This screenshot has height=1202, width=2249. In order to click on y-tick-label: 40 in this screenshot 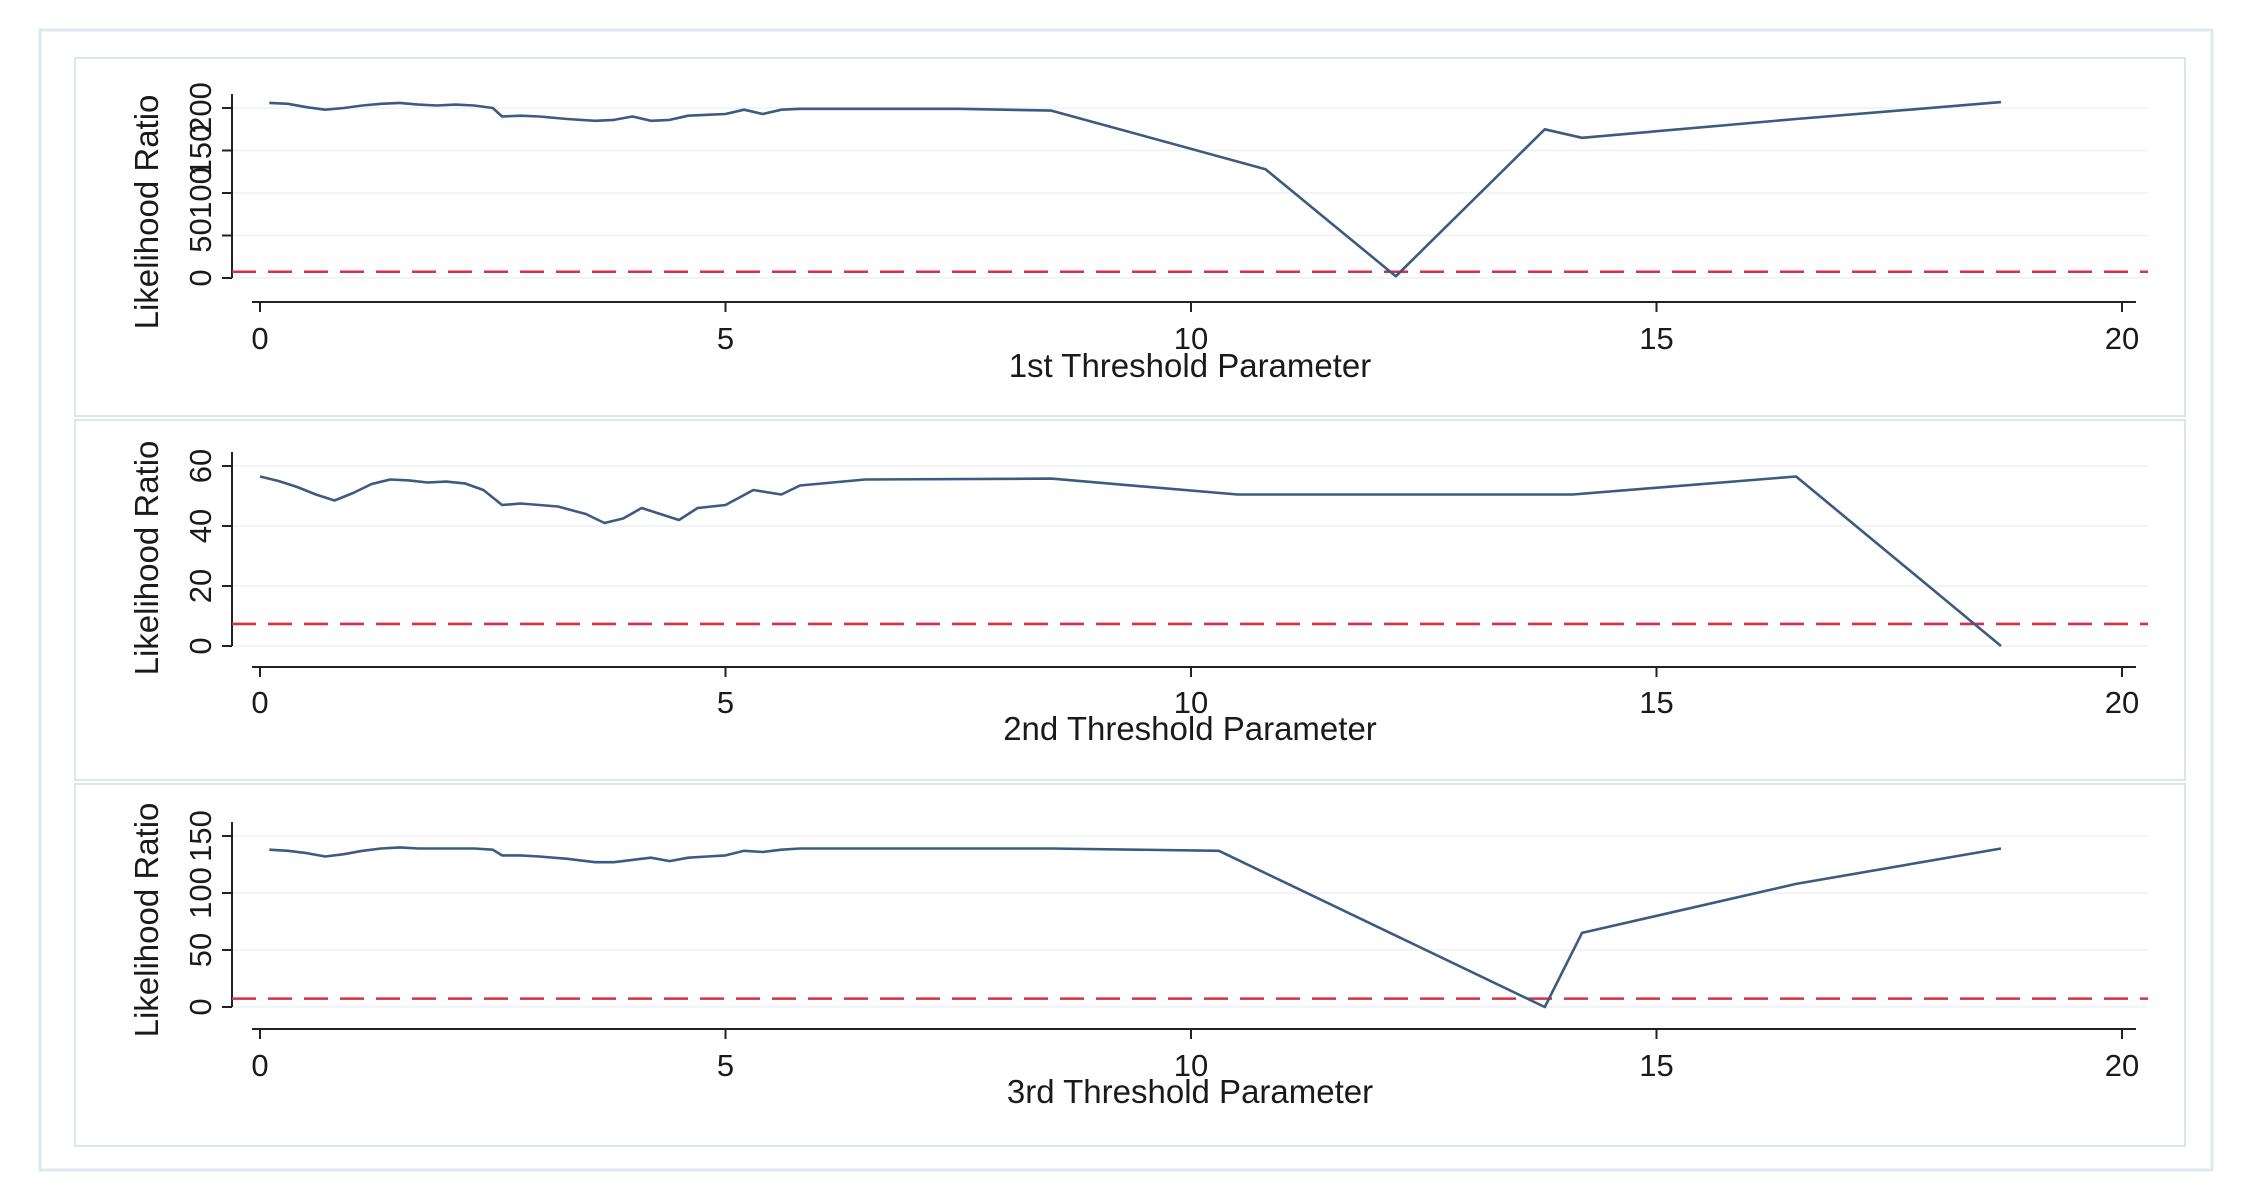, I will do `click(200, 526)`.